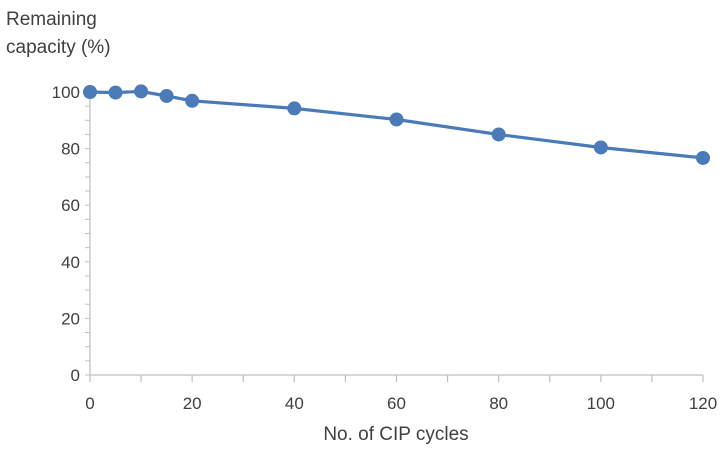 This screenshot has width=722, height=452. I want to click on series-line, so click(396, 124).